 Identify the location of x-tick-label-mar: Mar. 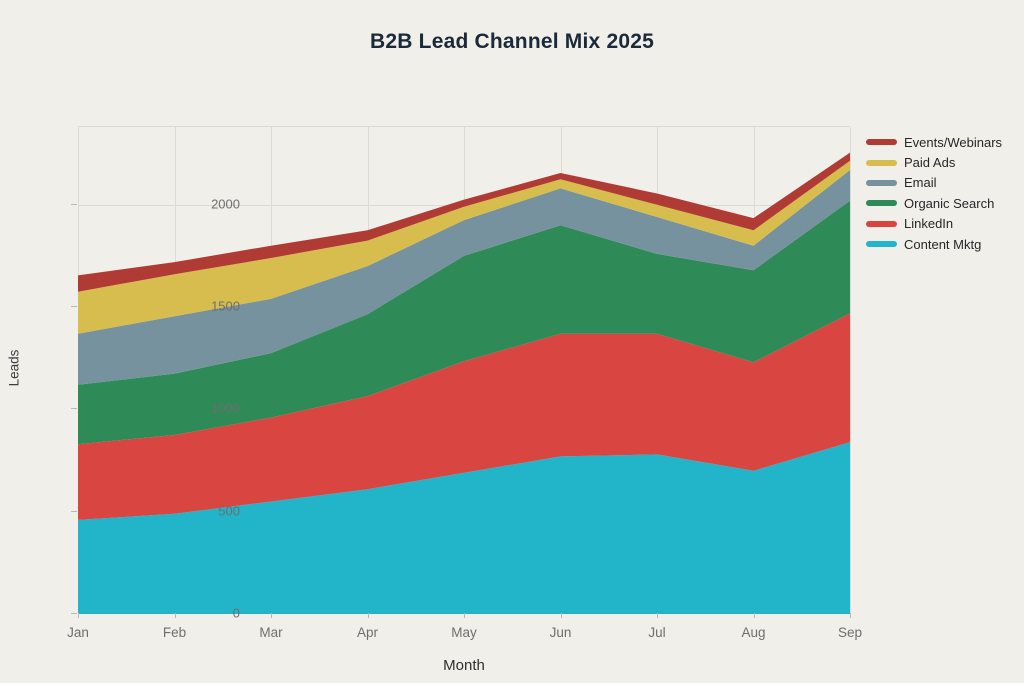
(271, 632).